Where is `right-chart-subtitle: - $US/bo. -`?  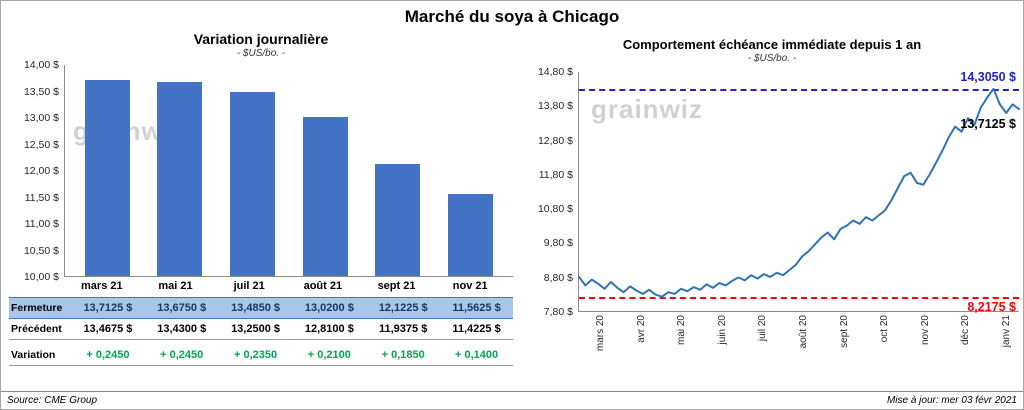
right-chart-subtitle: - $US/bo. - is located at coordinates (772, 58).